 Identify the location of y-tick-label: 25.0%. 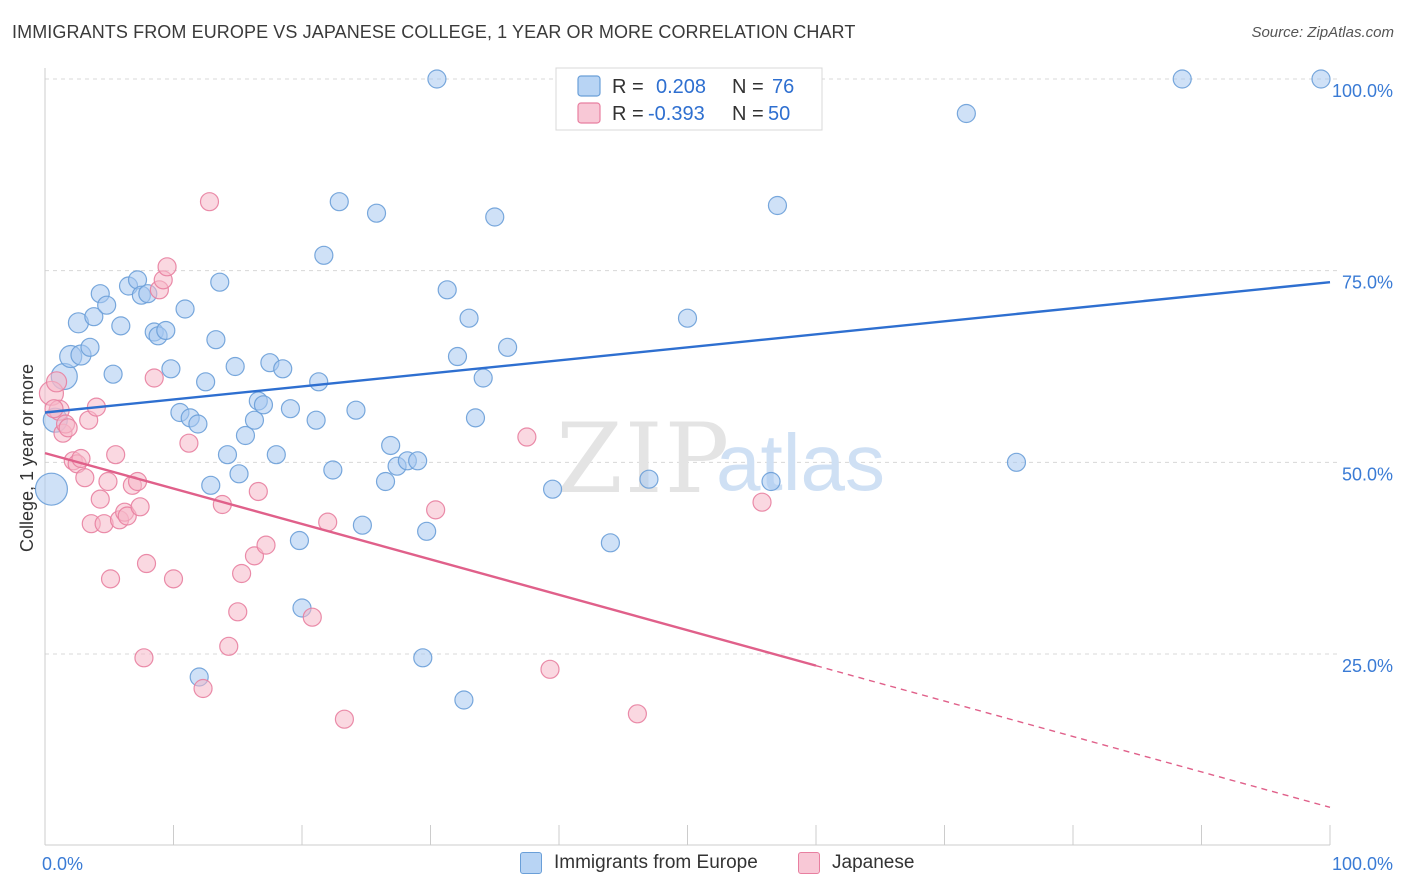
(1367, 666).